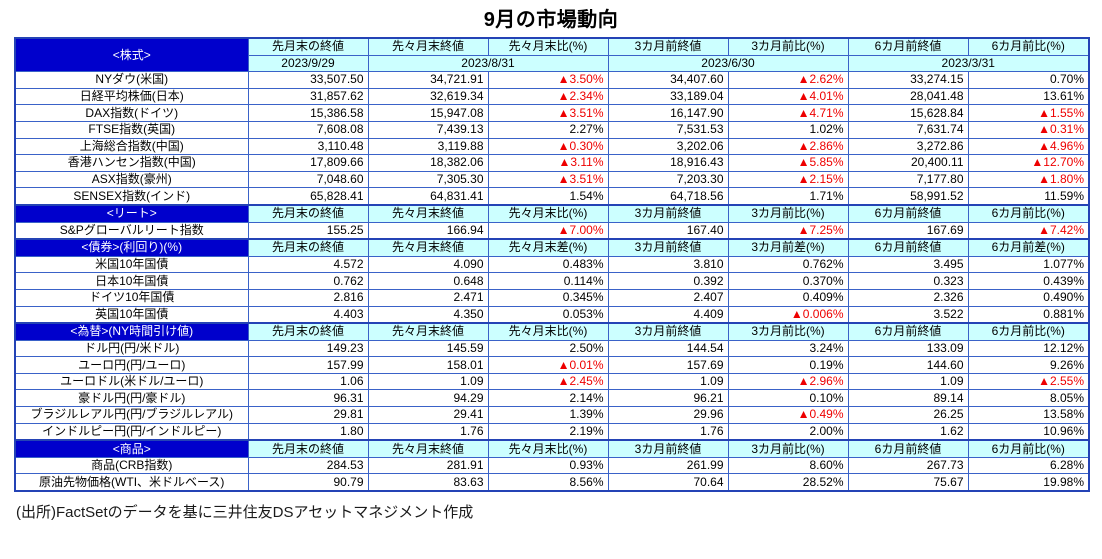  What do you see at coordinates (548, 448) in the screenshot?
I see `column-header: 先々月末比(%)` at bounding box center [548, 448].